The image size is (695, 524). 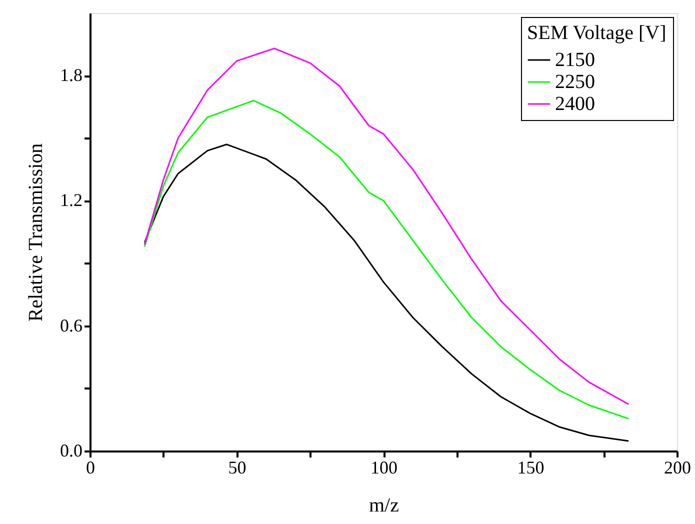 I want to click on legend-label: 2250, so click(x=575, y=82).